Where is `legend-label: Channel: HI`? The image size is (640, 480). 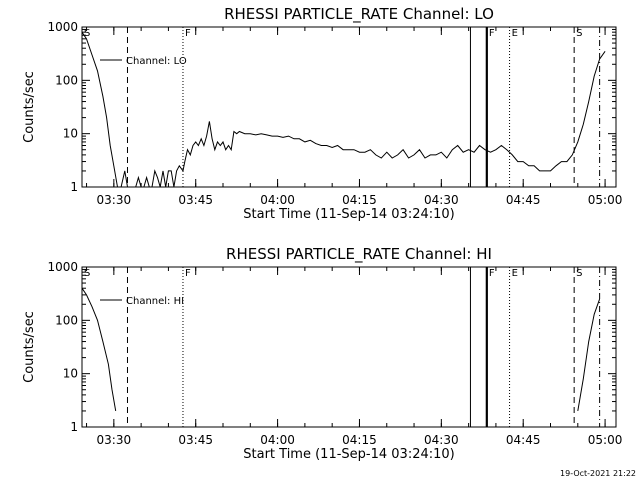
legend-label: Channel: HI is located at coordinates (155, 301).